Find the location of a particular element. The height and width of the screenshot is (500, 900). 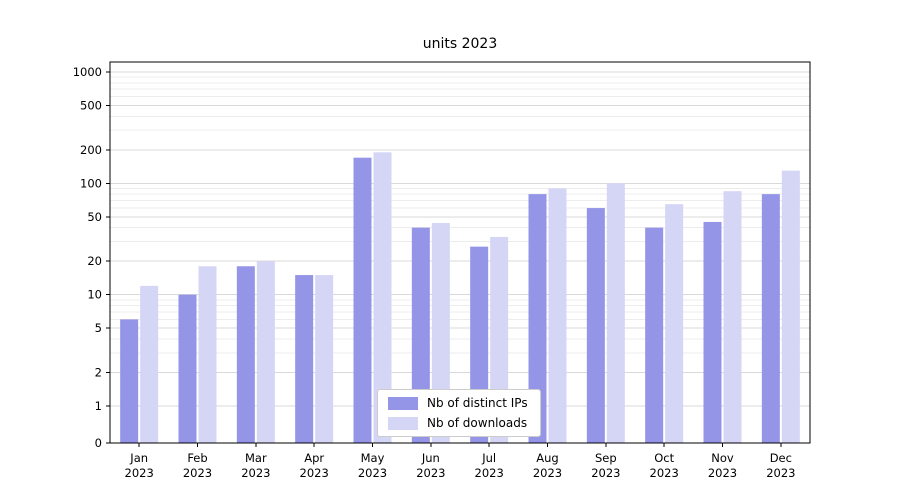

x-tick-label-month: Jun is located at coordinates (430, 458).